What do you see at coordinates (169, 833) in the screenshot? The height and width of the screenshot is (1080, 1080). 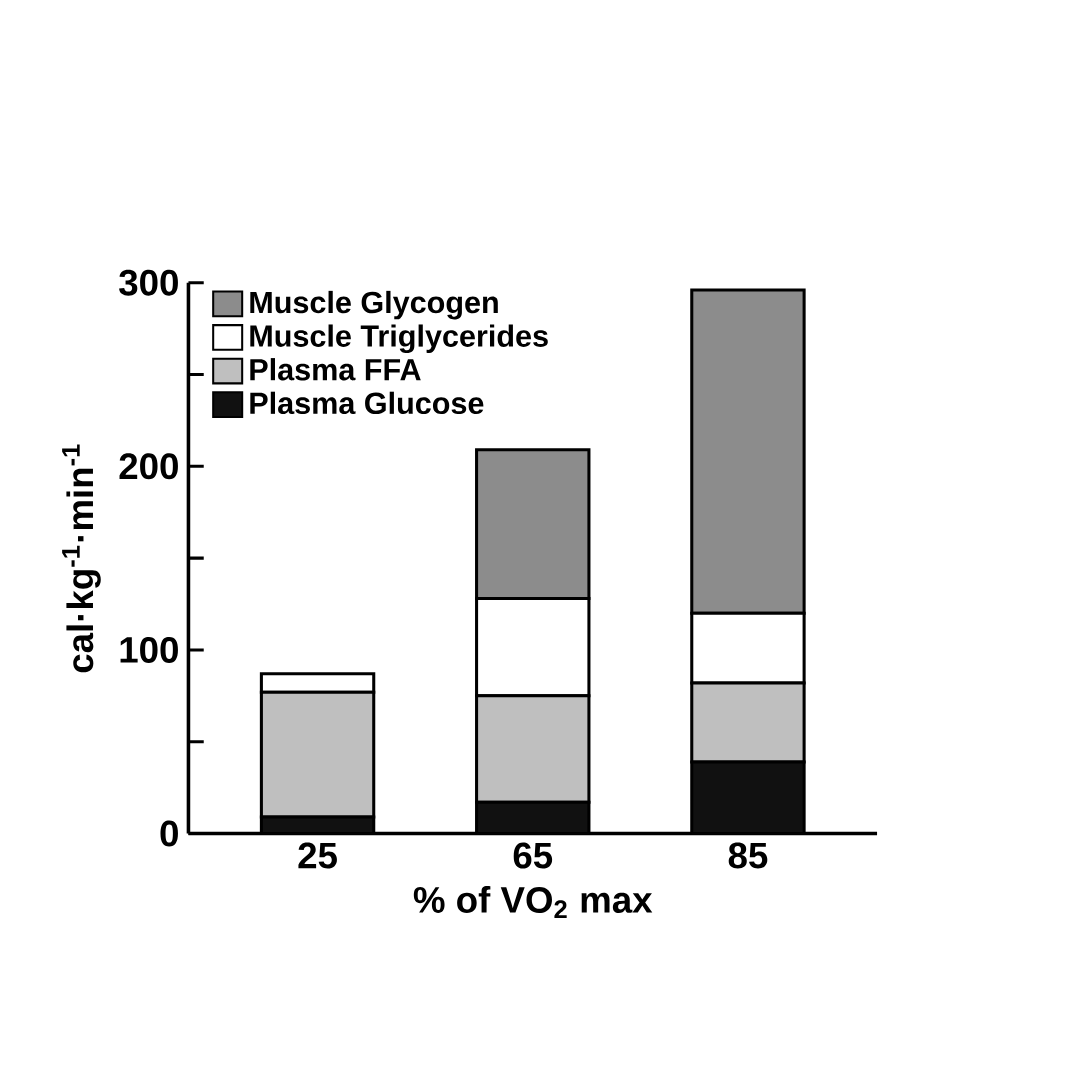 I see `y-tick-label: 0` at bounding box center [169, 833].